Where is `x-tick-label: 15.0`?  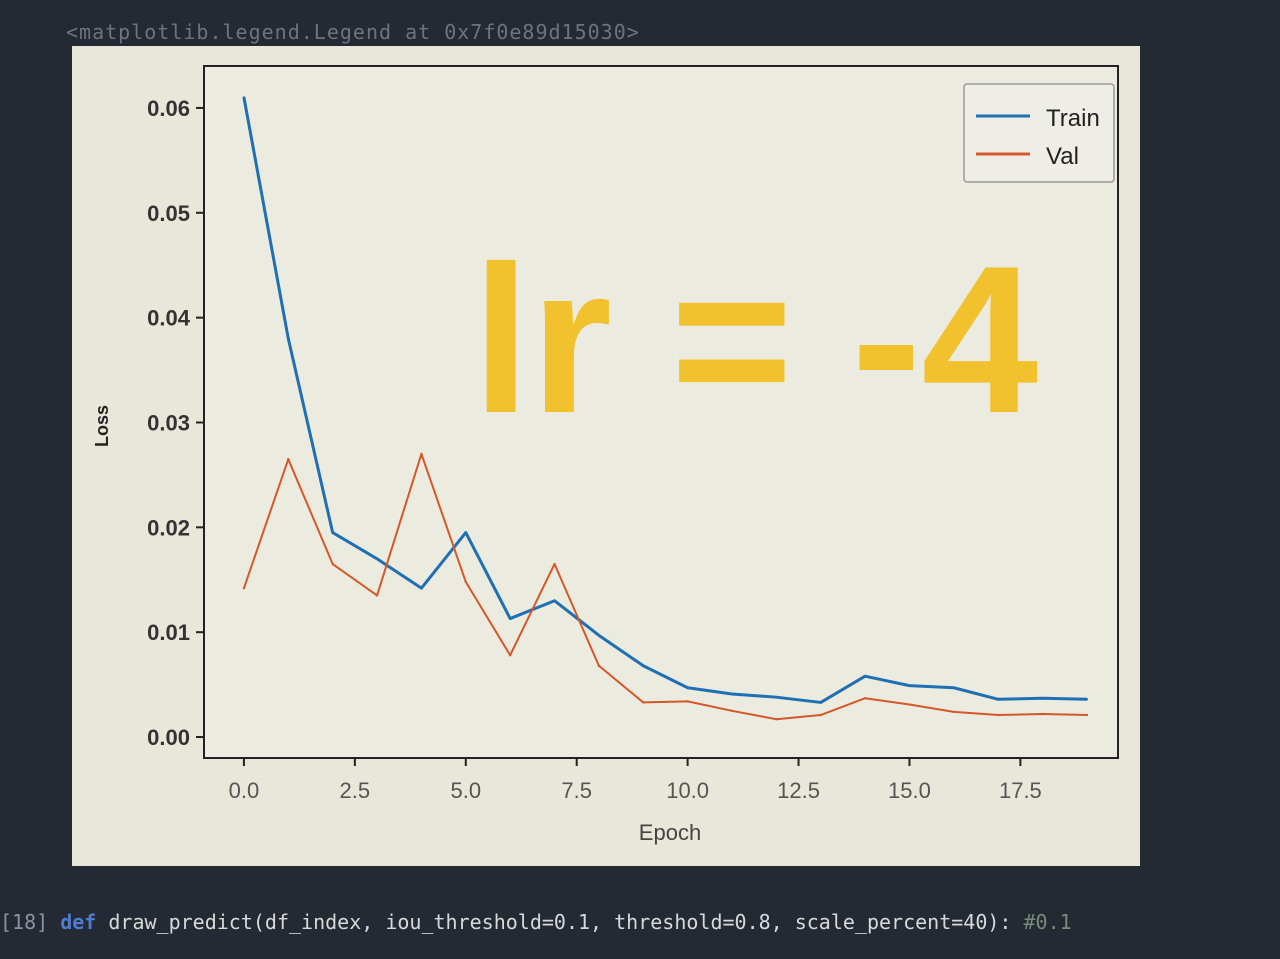
x-tick-label: 15.0 is located at coordinates (909, 790).